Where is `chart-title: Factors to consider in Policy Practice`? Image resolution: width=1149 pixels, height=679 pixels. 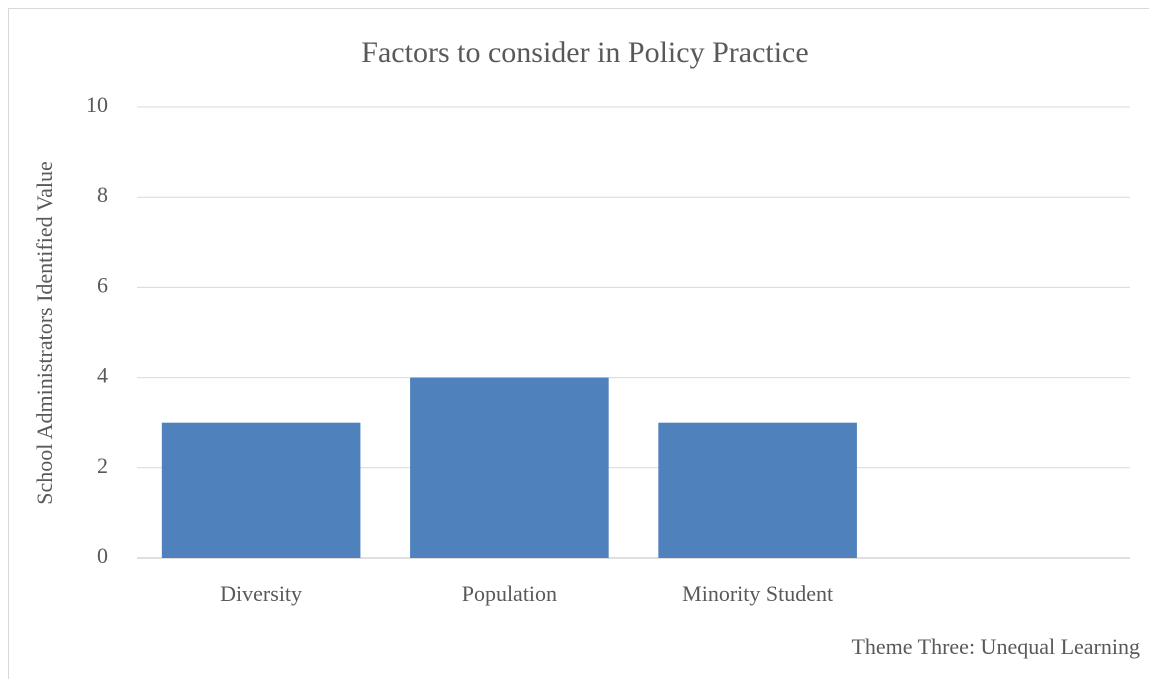 chart-title: Factors to consider in Policy Practice is located at coordinates (584, 52).